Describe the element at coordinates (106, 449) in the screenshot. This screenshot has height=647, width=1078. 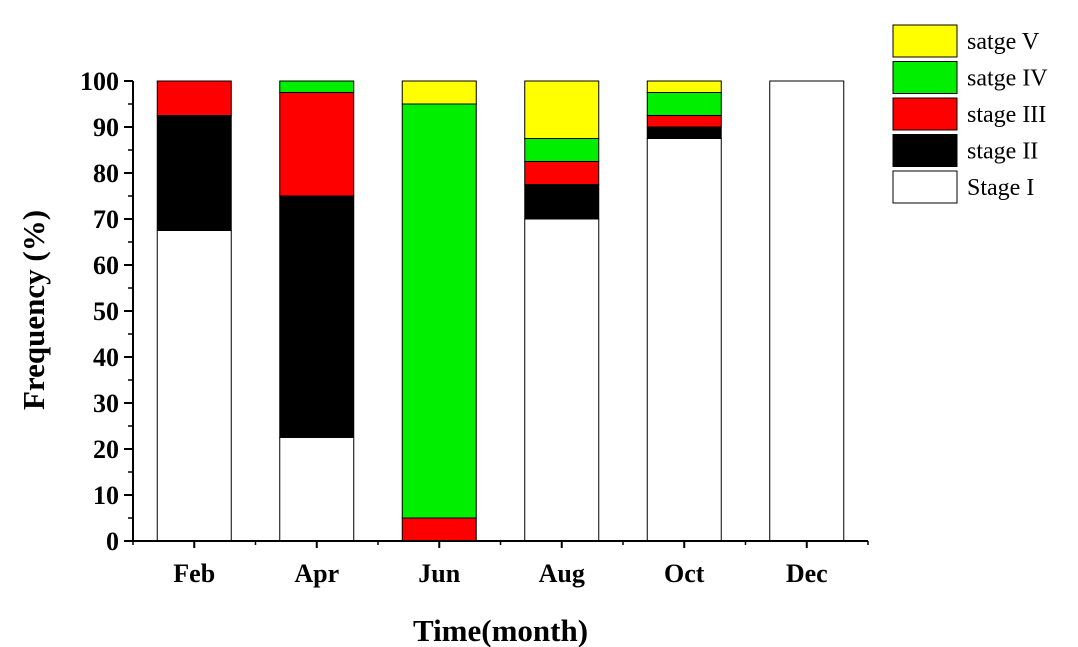
I see `y-tick-label: 20` at that location.